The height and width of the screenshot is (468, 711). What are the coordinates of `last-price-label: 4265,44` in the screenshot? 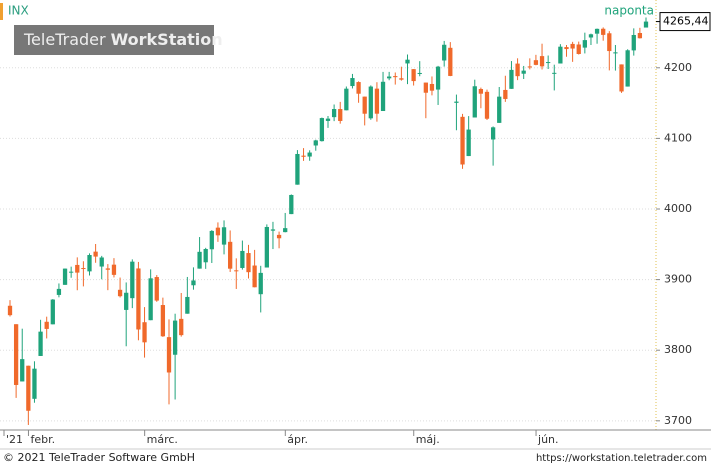 It's located at (686, 21).